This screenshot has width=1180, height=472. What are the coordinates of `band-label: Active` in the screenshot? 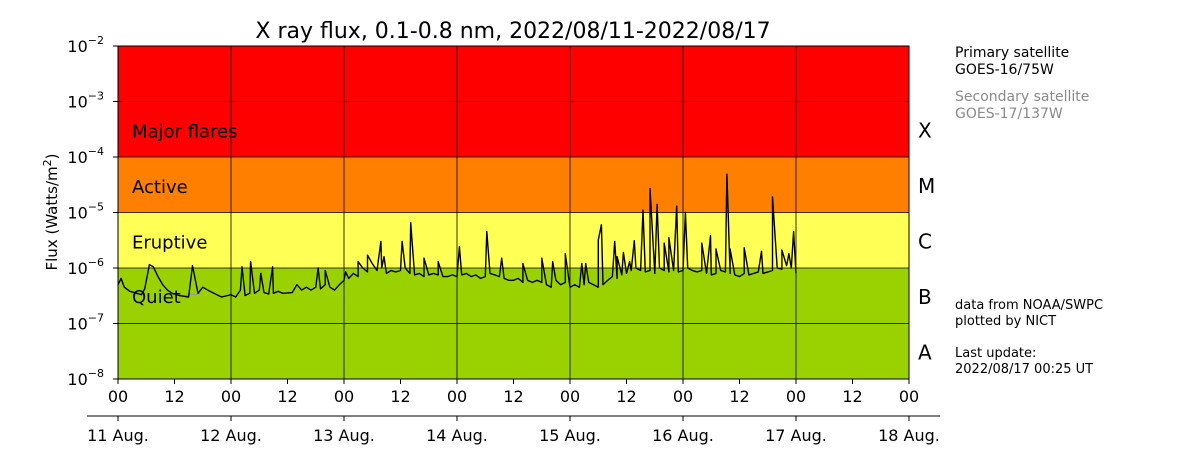 It's located at (160, 187).